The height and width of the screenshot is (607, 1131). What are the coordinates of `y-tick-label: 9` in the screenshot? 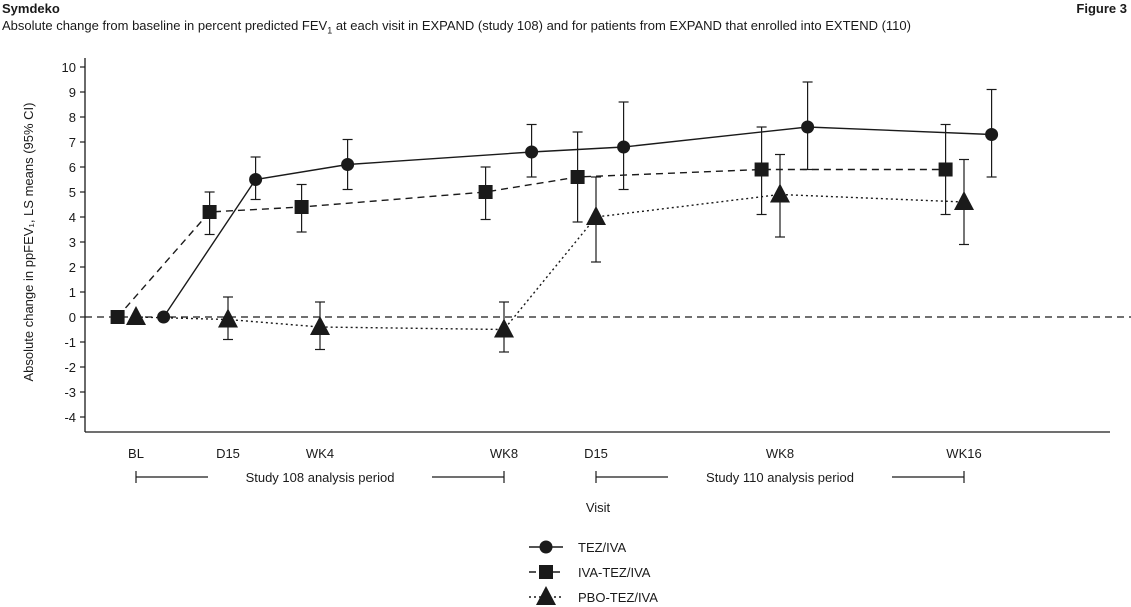 It's located at (72, 92).